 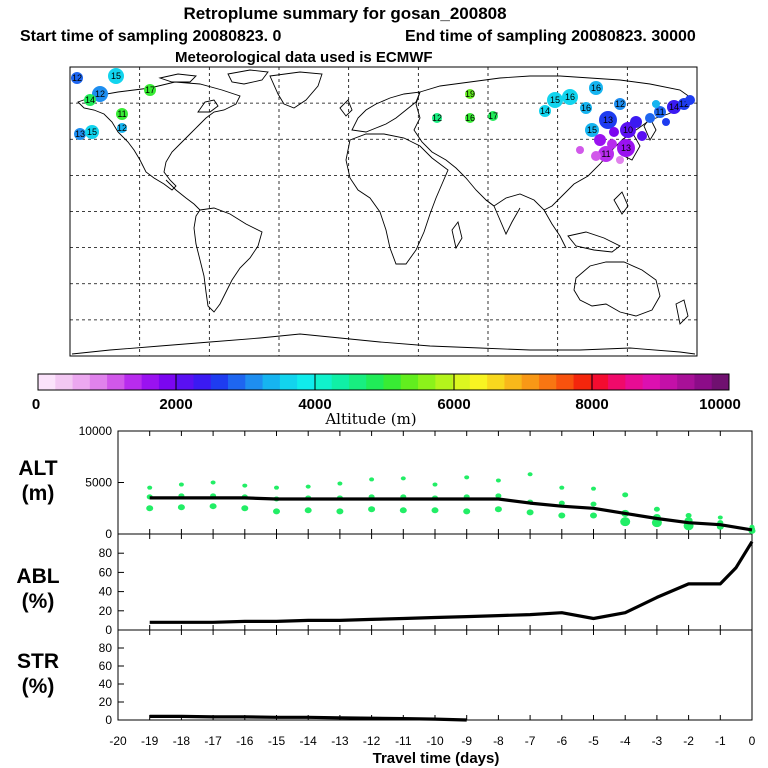 I want to click on plume-marker-label: 14, so click(x=674, y=107).